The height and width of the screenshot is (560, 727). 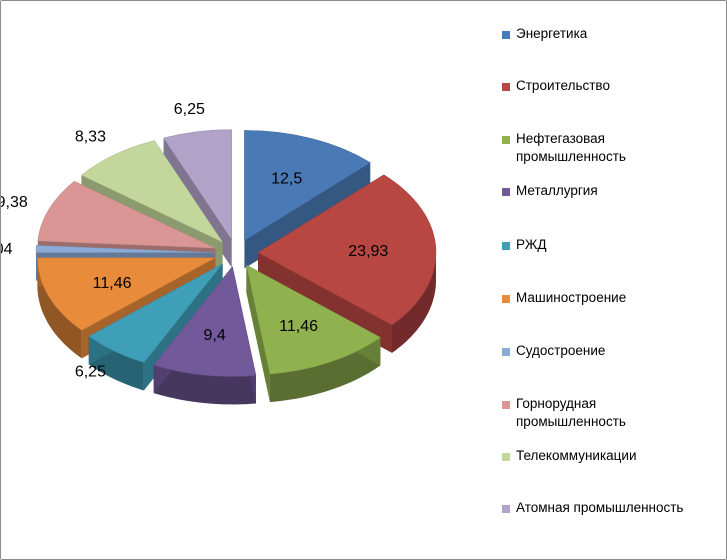 What do you see at coordinates (368, 251) in the screenshot?
I see `data-label-stroitelstvo: 23,93` at bounding box center [368, 251].